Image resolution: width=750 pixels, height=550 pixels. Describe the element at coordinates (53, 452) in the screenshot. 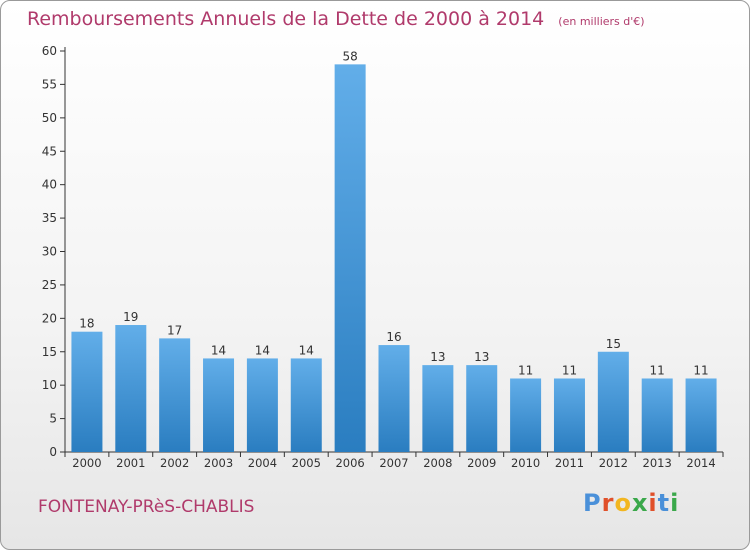

I see `y-tick-label: 0` at that location.